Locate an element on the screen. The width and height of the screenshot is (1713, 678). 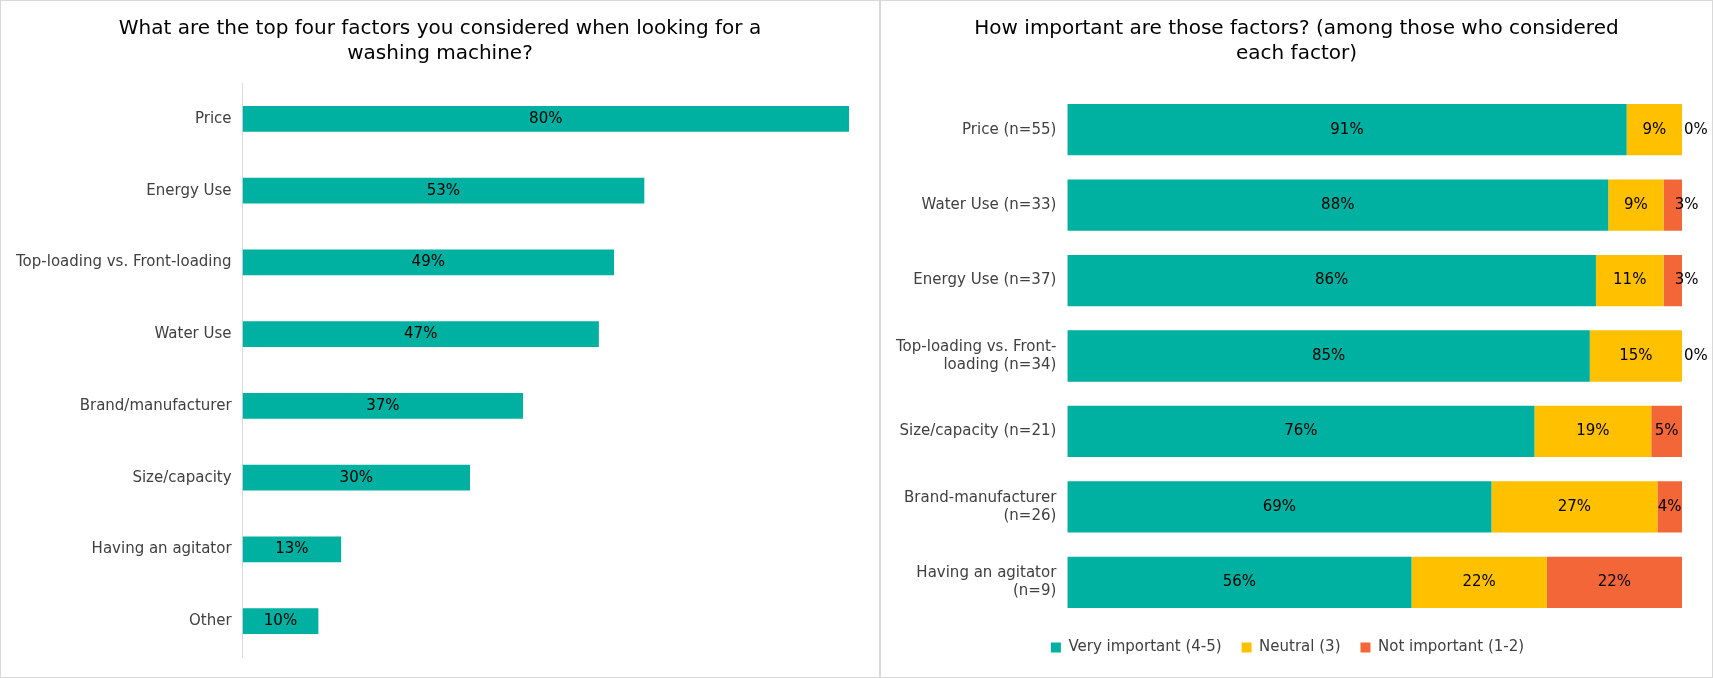
data-label: 27% is located at coordinates (1574, 505).